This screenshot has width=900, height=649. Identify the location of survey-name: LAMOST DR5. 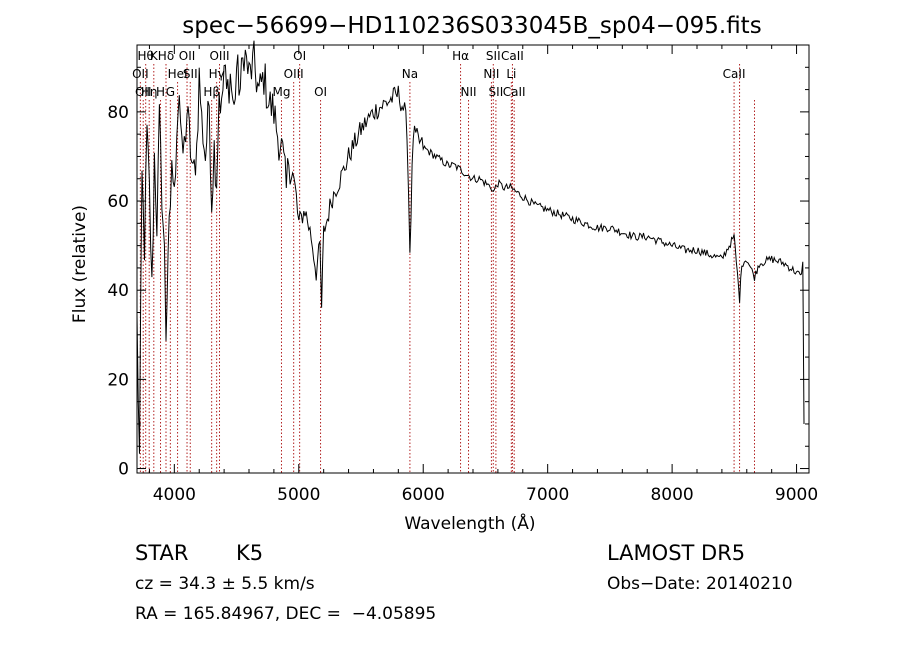
(676, 553).